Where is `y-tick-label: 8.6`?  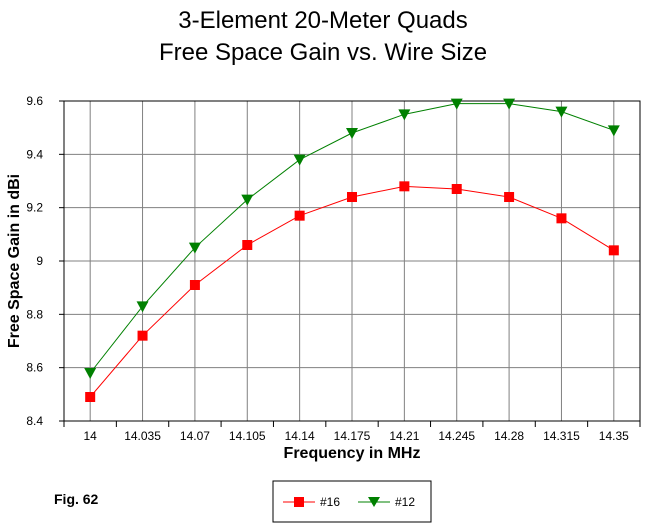 y-tick-label: 8.6 is located at coordinates (34, 368).